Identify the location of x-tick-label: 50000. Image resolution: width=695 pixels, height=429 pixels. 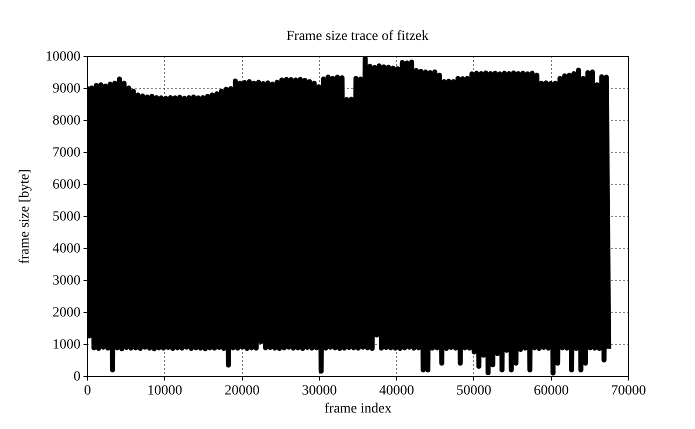
(474, 391).